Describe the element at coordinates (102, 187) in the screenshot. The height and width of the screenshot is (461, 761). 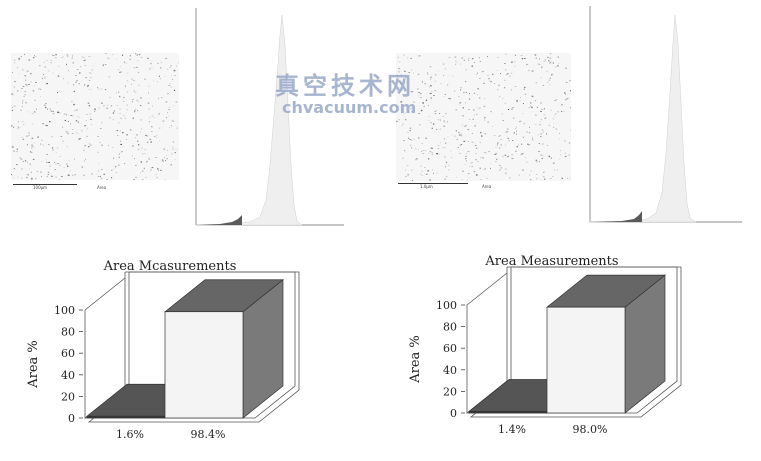
I see `left-micrograph-caption: Area` at that location.